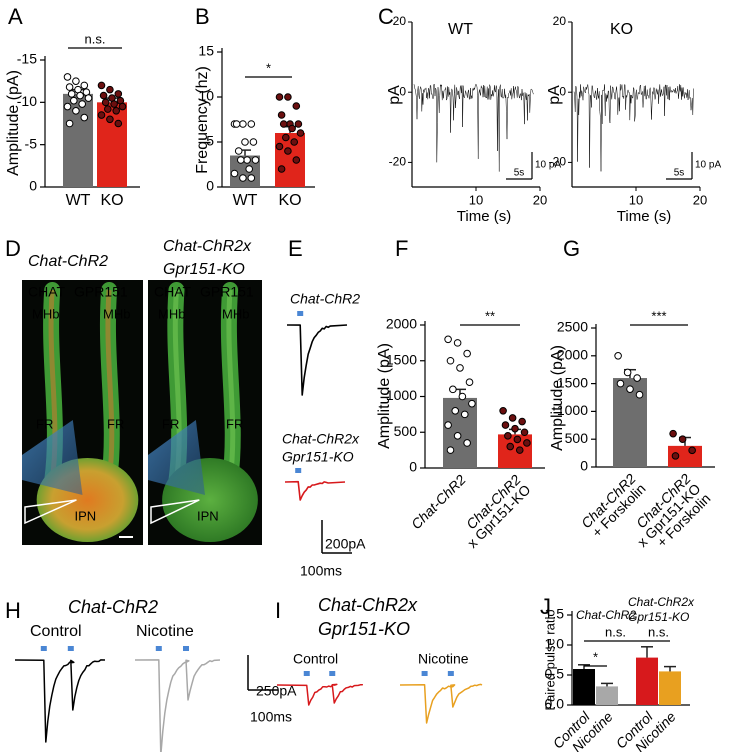 The height and width of the screenshot is (752, 753). Describe the element at coordinates (227, 292) in the screenshot. I see `channel-label: GPR151` at that location.